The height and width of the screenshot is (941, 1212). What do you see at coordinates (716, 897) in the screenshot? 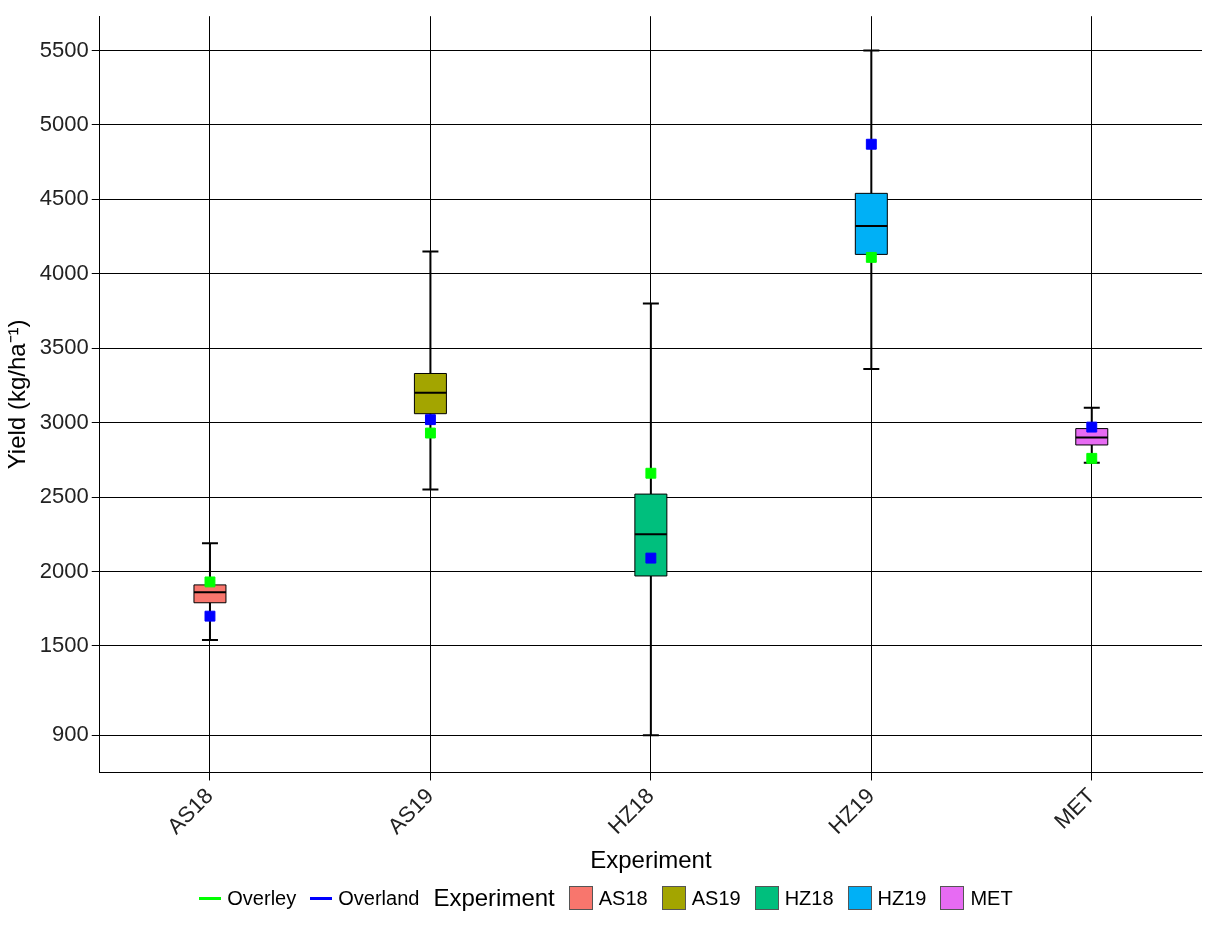
I see `category-label: AS19` at bounding box center [716, 897].